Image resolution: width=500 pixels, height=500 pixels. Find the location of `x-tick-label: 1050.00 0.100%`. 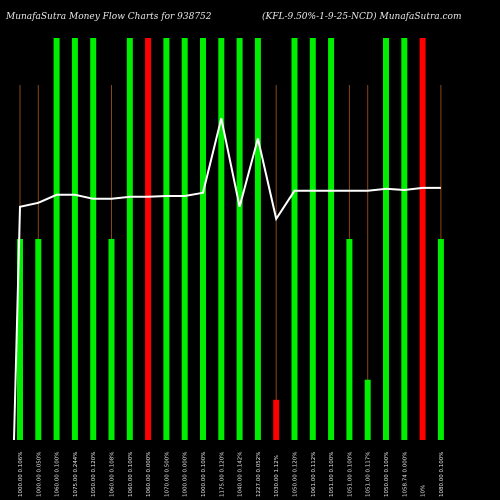

x-tick-label: 1050.00 0.100% is located at coordinates (387, 474).